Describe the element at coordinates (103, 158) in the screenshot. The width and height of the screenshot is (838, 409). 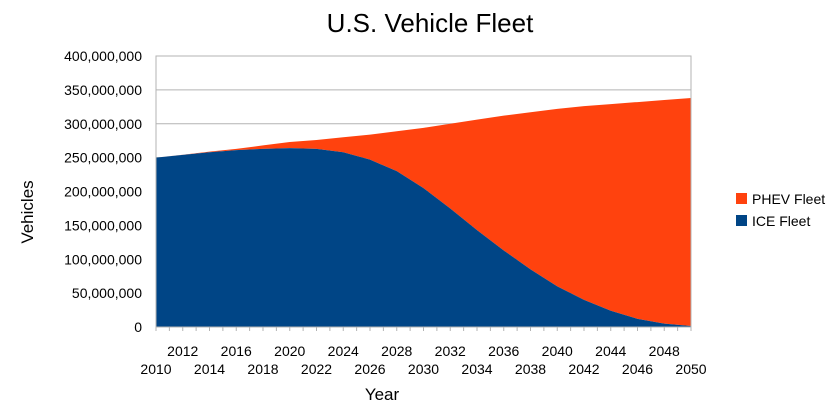
I see `y-tick-label: 250,000,000` at that location.